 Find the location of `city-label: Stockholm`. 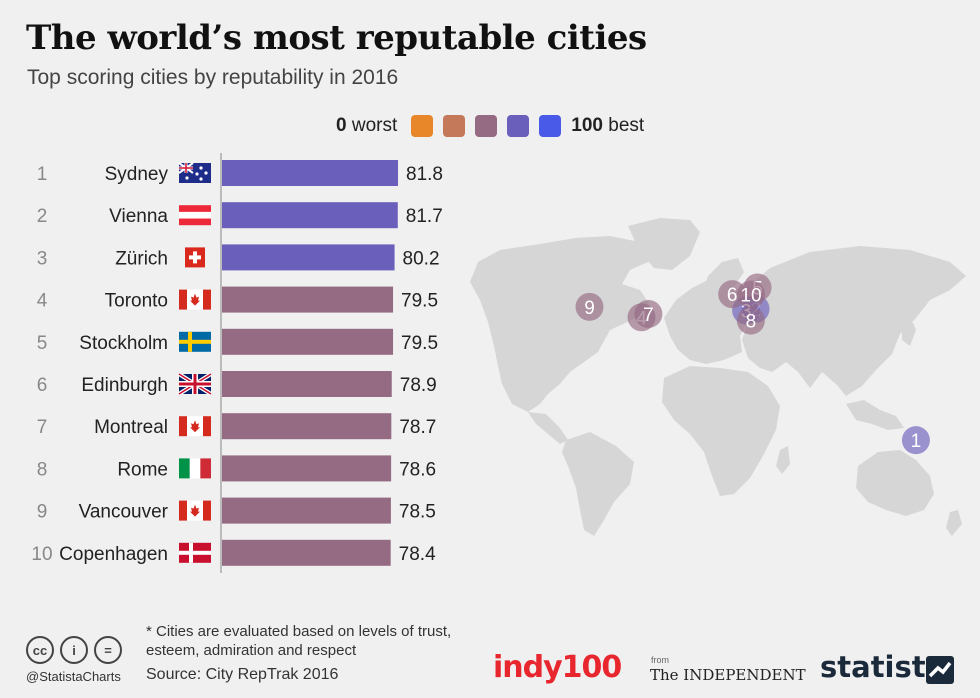

city-label: Stockholm is located at coordinates (123, 343).